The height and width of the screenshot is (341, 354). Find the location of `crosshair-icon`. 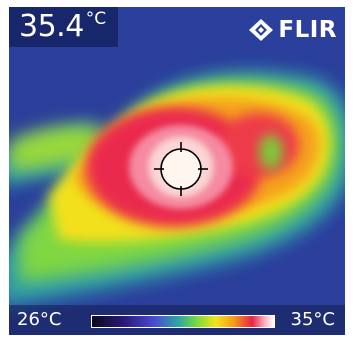

crosshair-icon is located at coordinates (181, 169).